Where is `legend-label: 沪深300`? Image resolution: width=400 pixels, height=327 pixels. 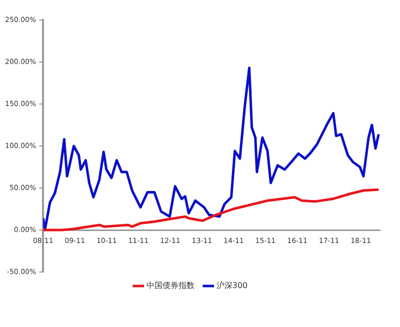
legend-label: 沪深300 is located at coordinates (232, 285).